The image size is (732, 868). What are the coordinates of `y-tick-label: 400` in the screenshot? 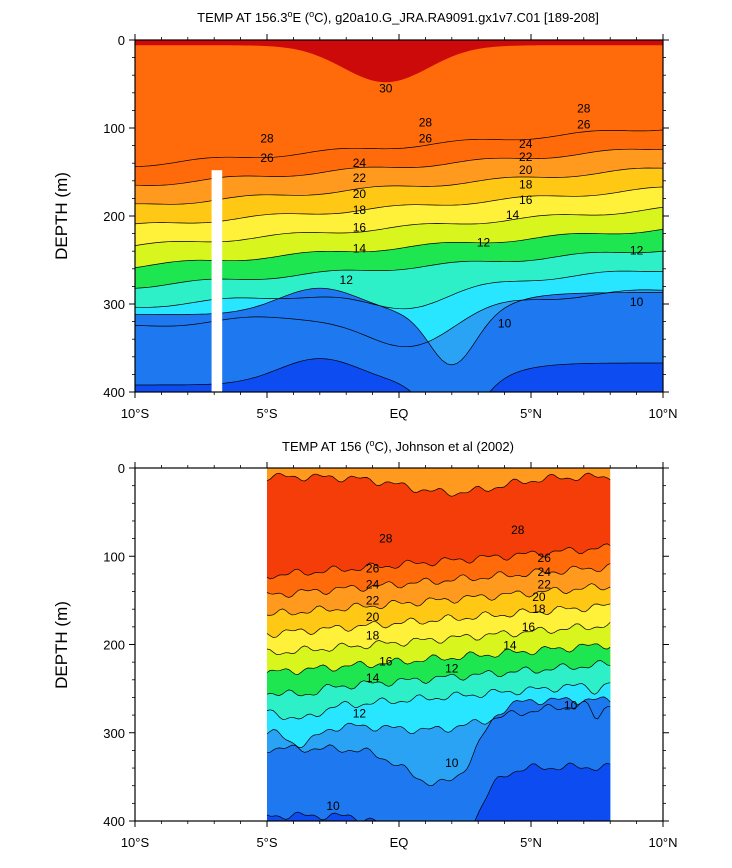 It's located at (114, 821).